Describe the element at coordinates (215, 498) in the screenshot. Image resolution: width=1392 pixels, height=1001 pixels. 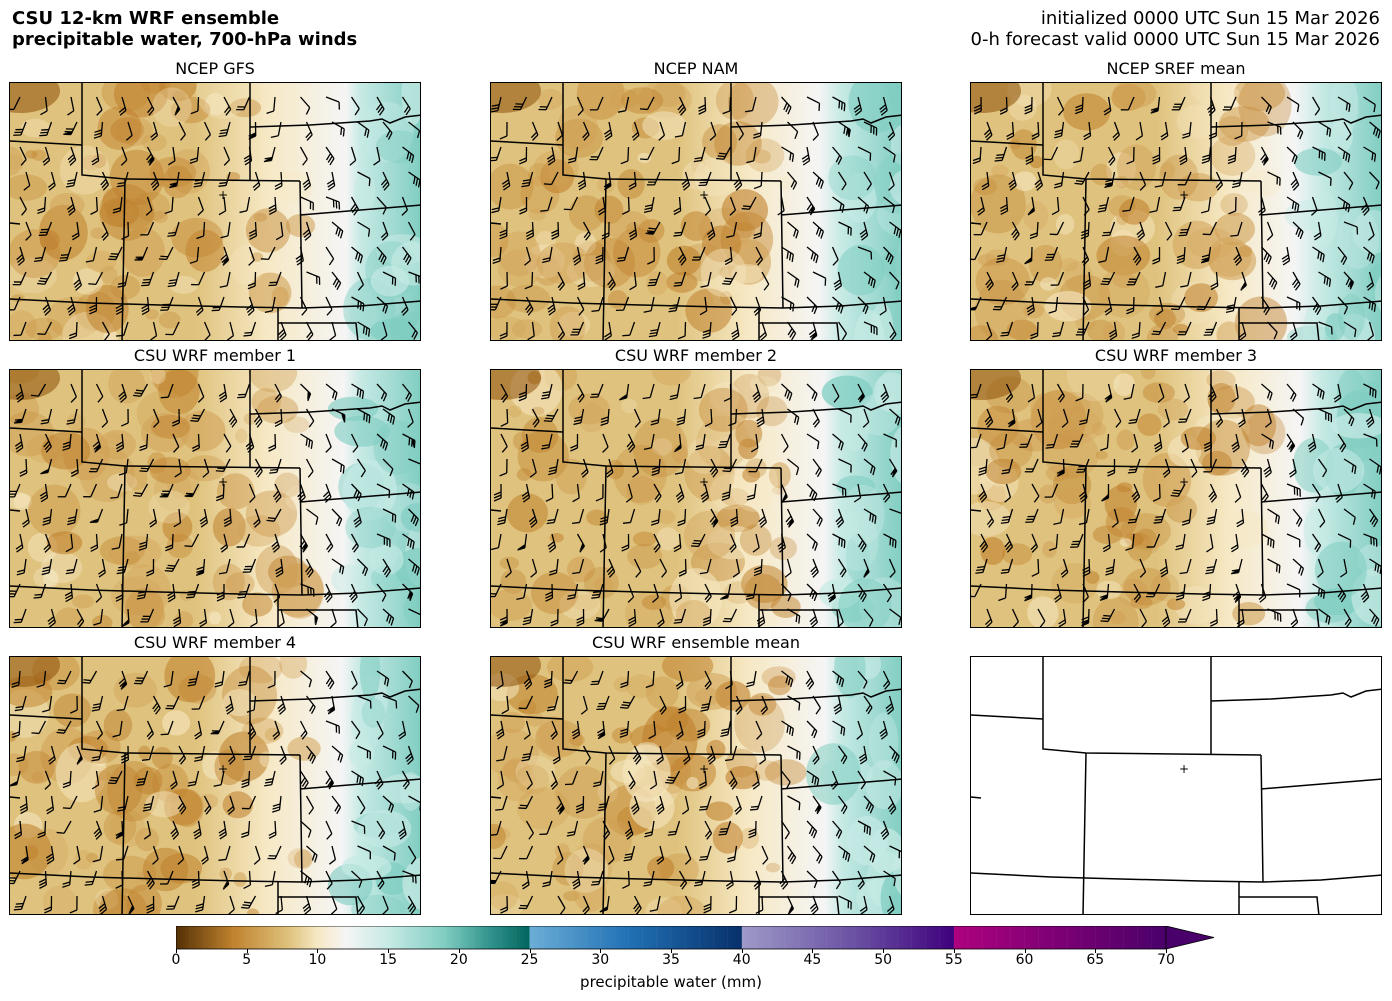
I see `map-panel-member-1: +` at that location.